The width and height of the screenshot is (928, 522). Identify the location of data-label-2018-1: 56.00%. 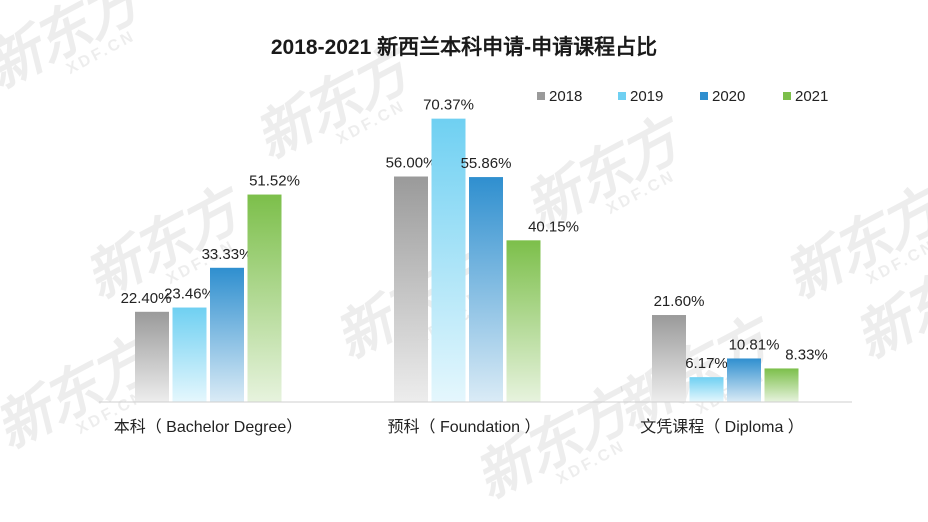
(411, 163).